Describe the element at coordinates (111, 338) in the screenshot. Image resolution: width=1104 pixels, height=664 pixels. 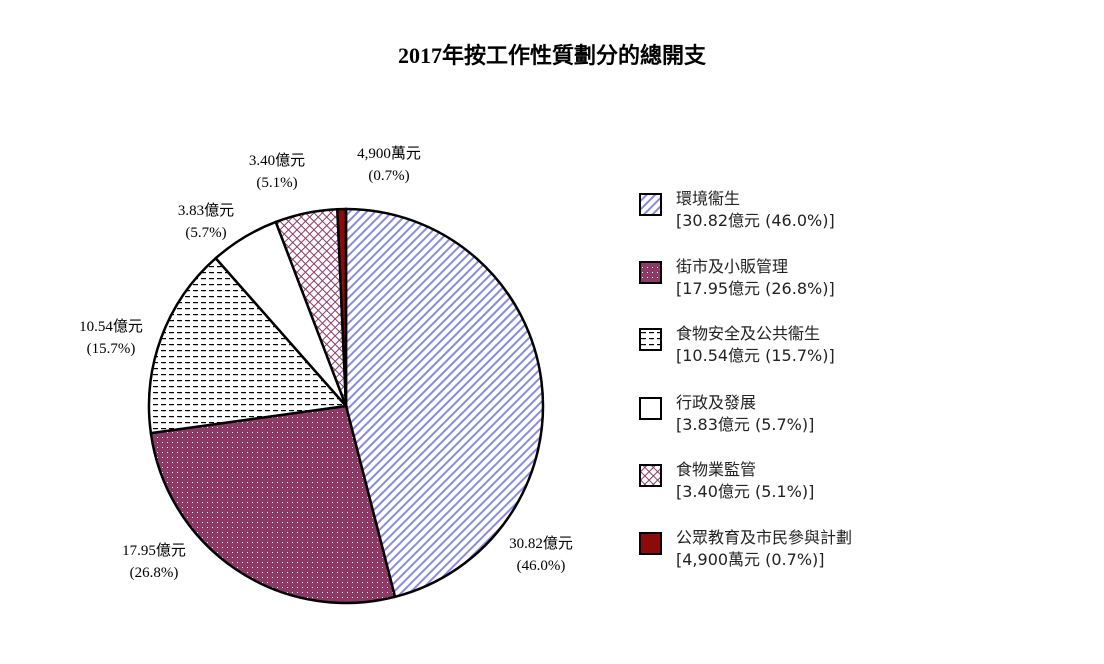
I see `data-label: 10.54億元 (15.7%)` at that location.